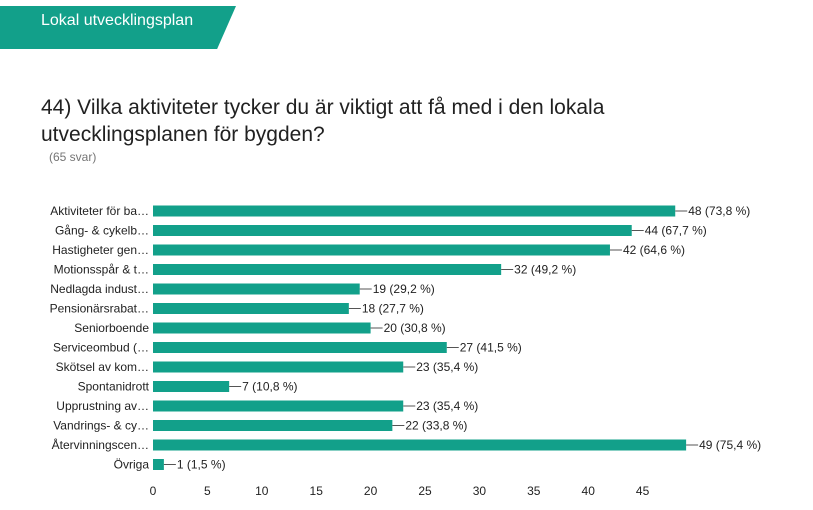 This screenshot has width=813, height=510. I want to click on x-tick-label: 40, so click(589, 491).